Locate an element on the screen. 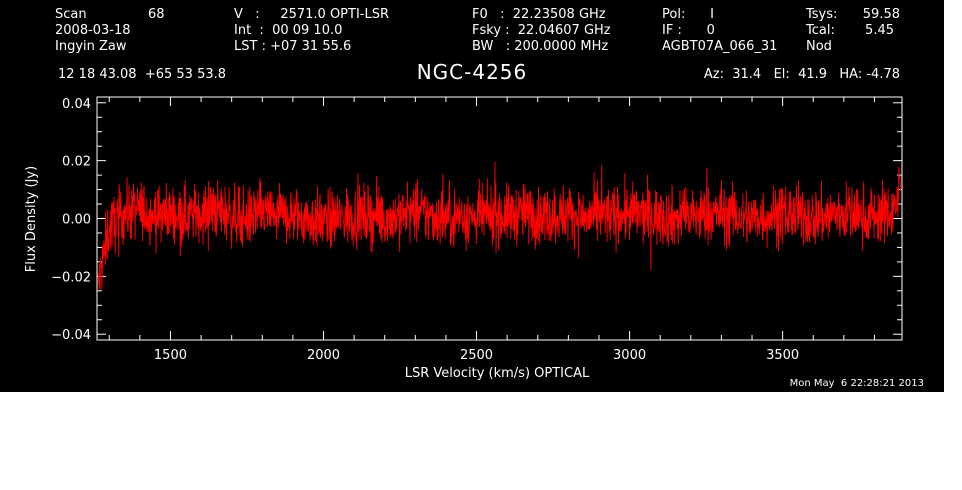  y-tick-label: 0.00 is located at coordinates (76, 220).